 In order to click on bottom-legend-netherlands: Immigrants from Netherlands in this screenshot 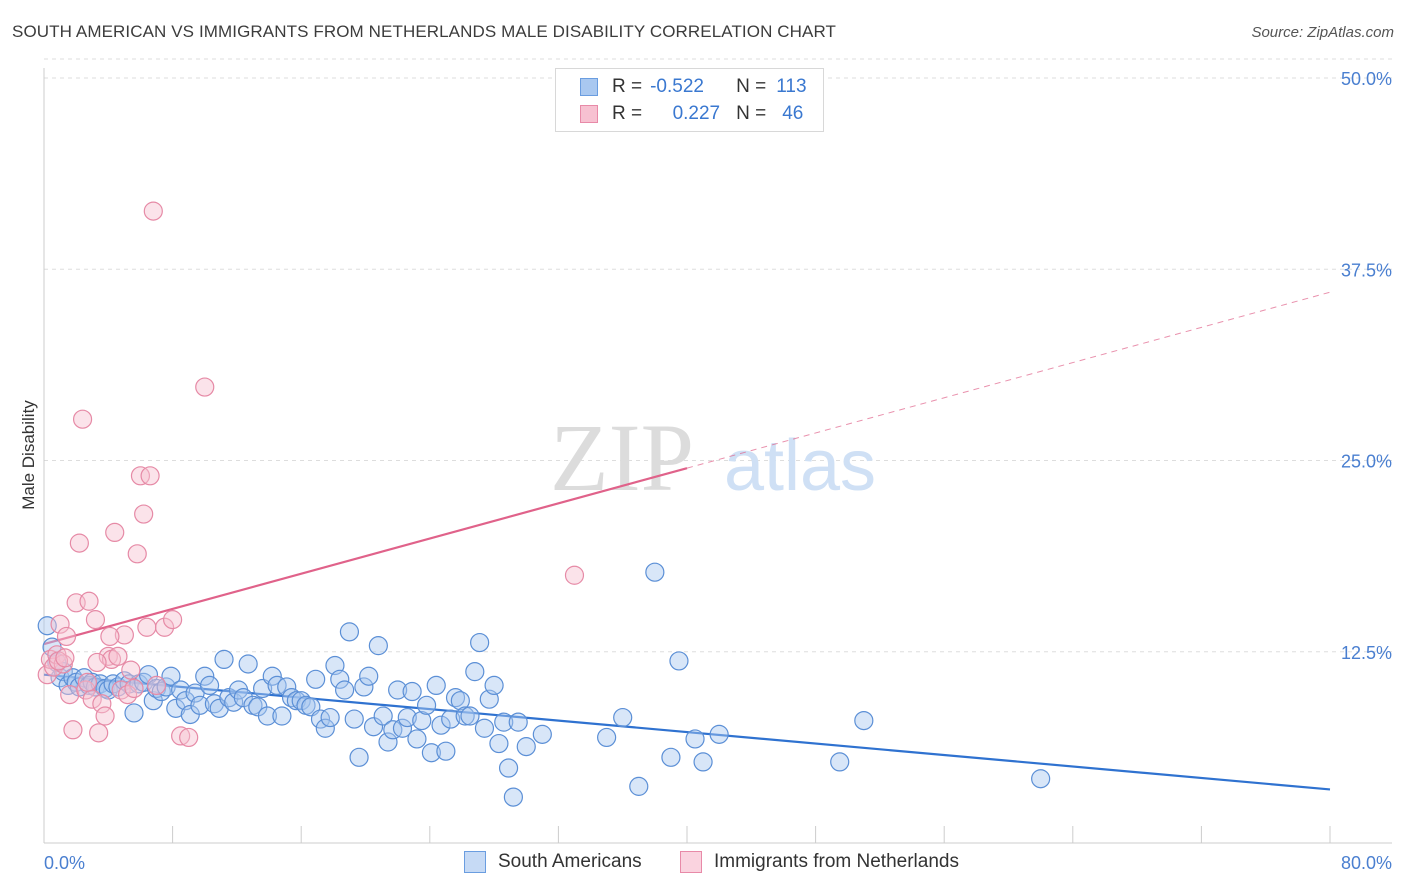, I will do `click(819, 862)`.